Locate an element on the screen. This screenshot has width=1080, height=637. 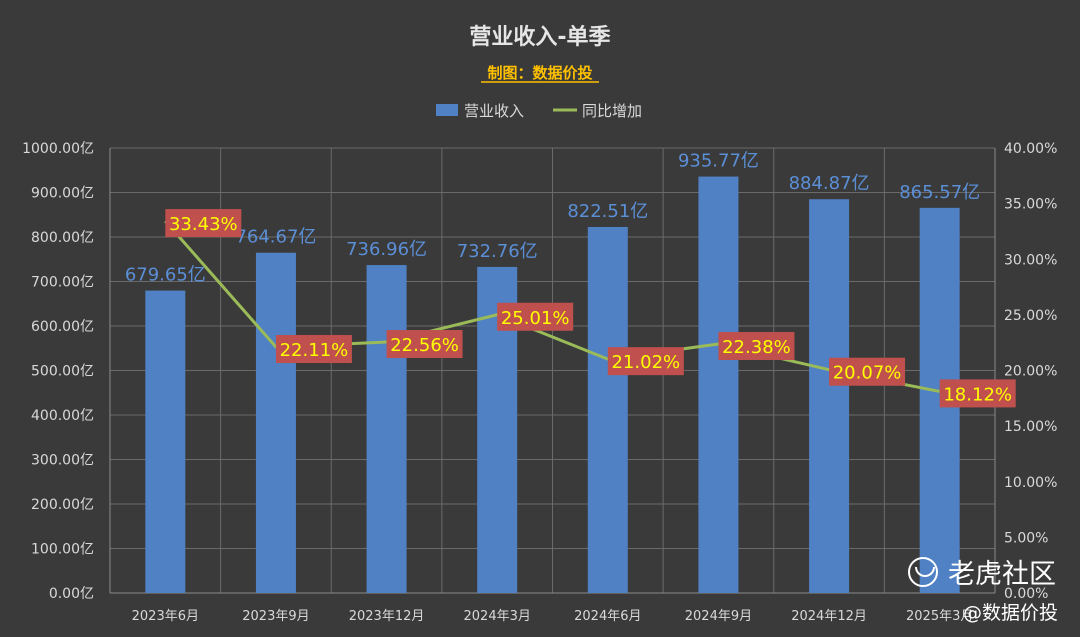
x-tick-label: 2023年12月 is located at coordinates (387, 616).